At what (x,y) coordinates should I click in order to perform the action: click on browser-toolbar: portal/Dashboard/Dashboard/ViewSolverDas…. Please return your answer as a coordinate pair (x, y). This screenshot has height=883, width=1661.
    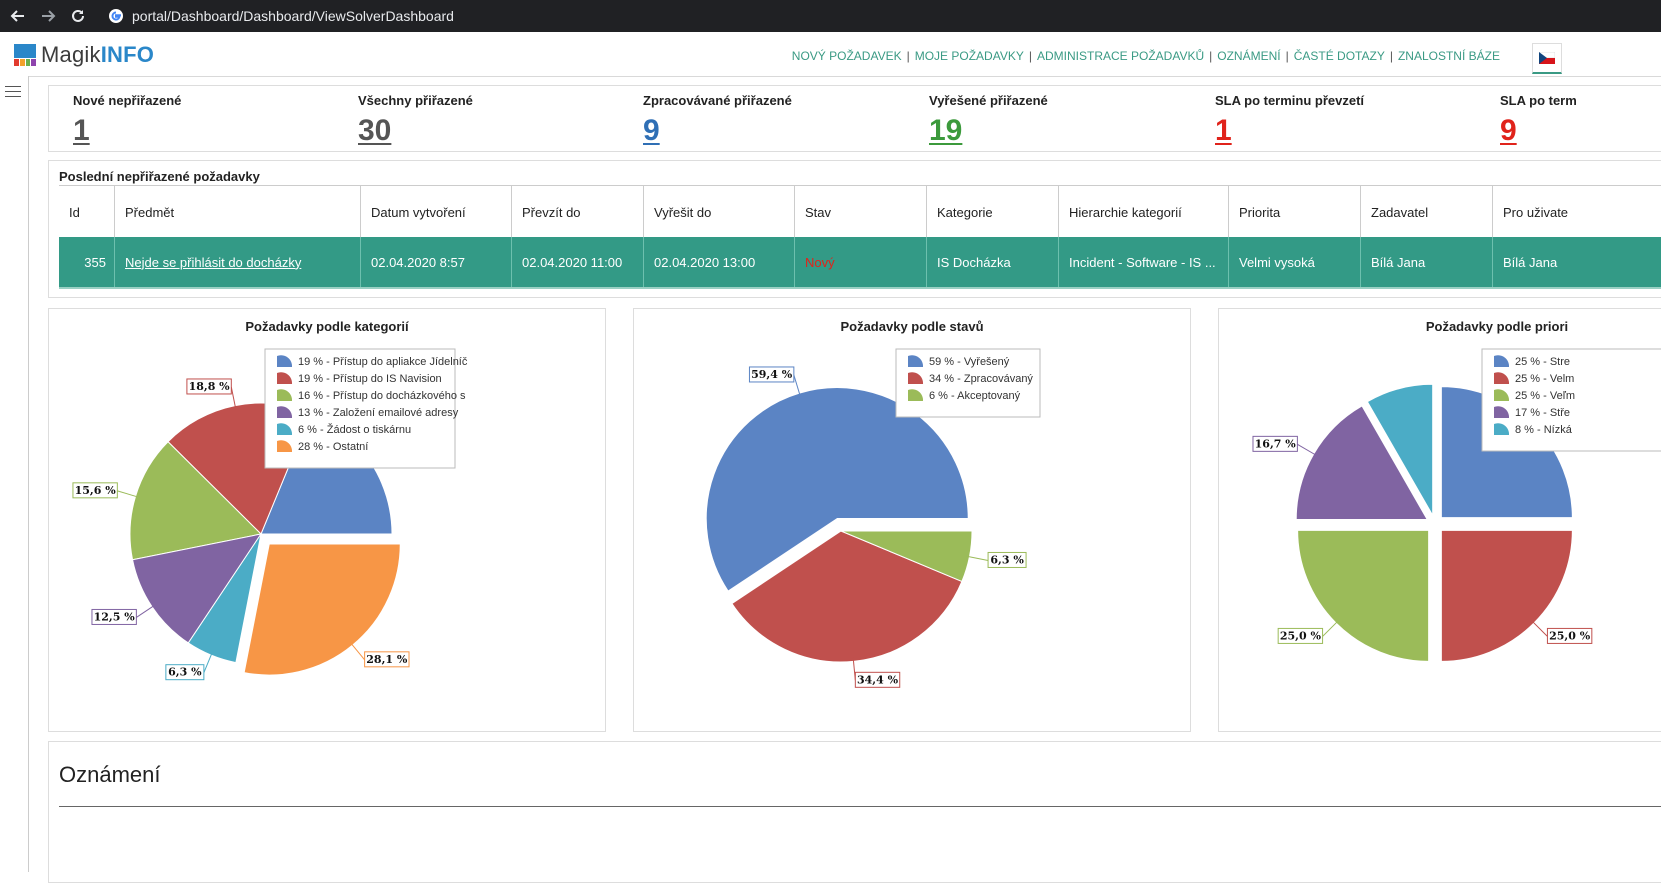
    Looking at the image, I should click on (830, 16).